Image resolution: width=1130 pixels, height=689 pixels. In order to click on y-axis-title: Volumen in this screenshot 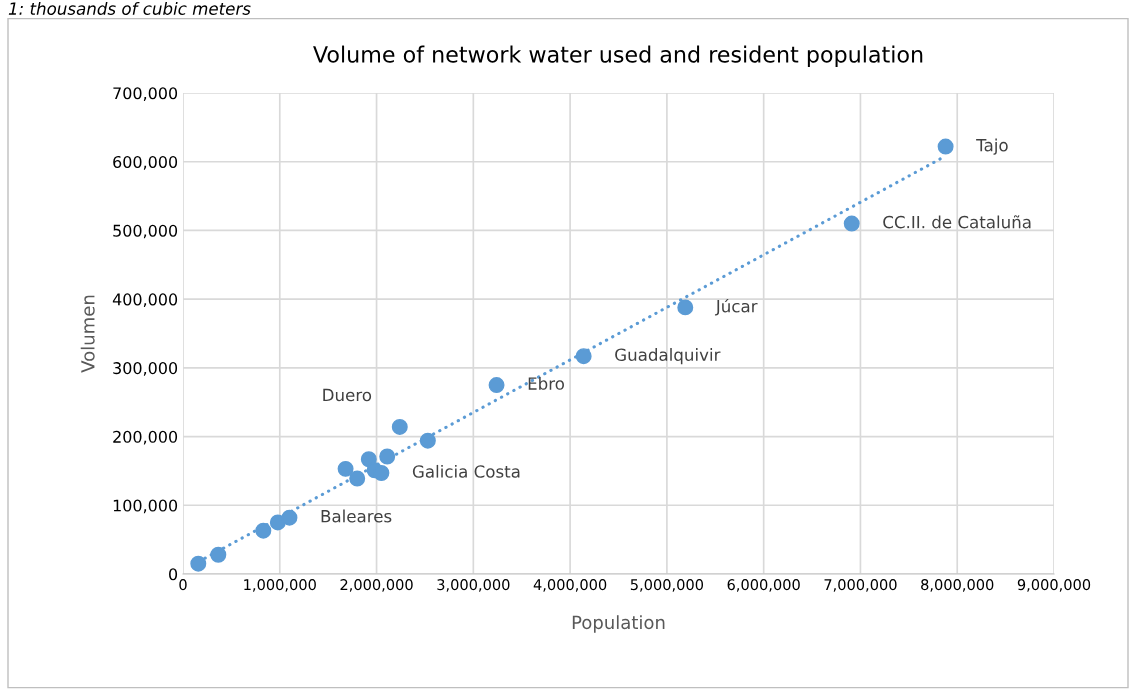, I will do `click(87, 334)`.